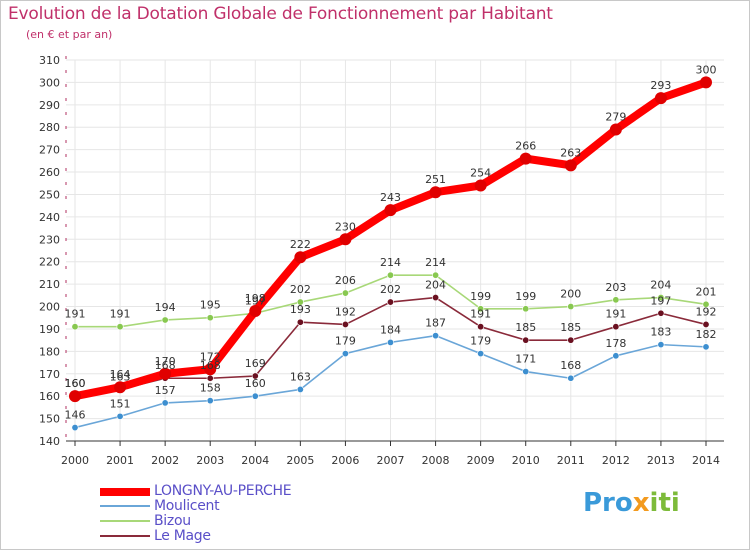  Describe the element at coordinates (525, 146) in the screenshot. I see `data-label: 266` at that location.